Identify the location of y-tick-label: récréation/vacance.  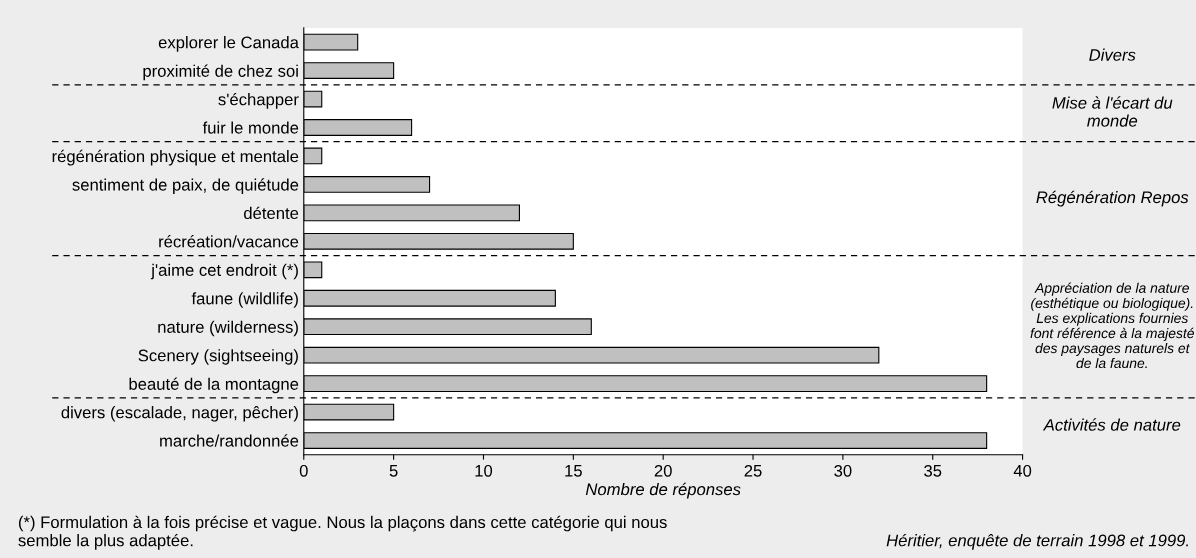
(229, 241).